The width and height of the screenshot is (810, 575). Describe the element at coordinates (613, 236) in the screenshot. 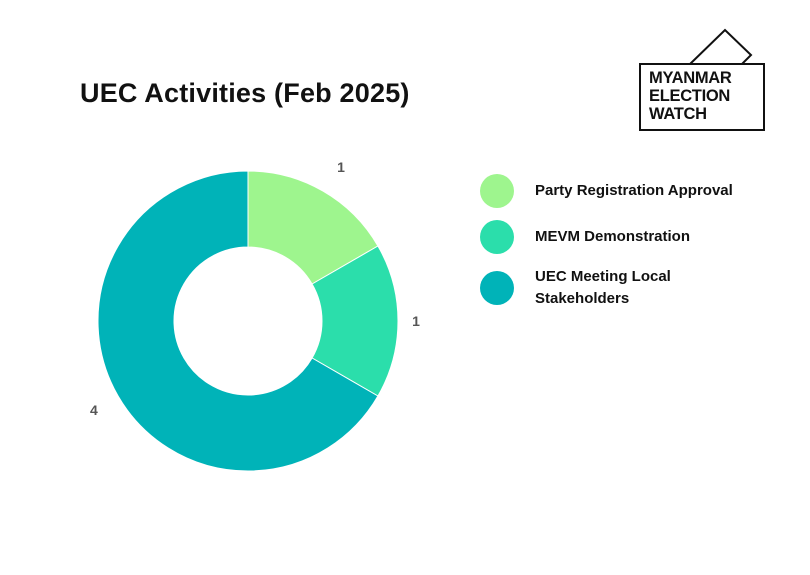

I see `legend-label-2: MEVM Demonstration` at that location.